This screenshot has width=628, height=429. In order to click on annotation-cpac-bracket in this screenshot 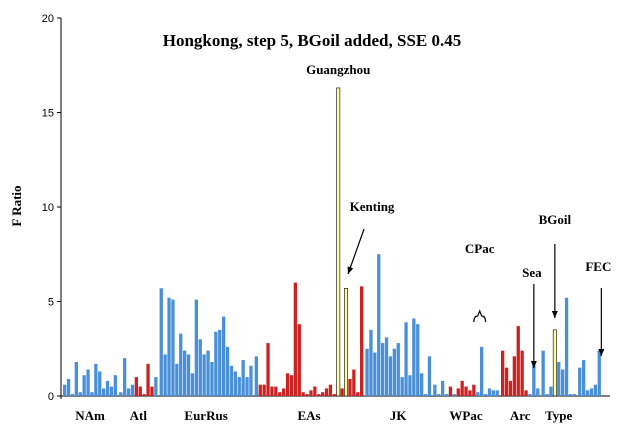, I will do `click(480, 316)`.